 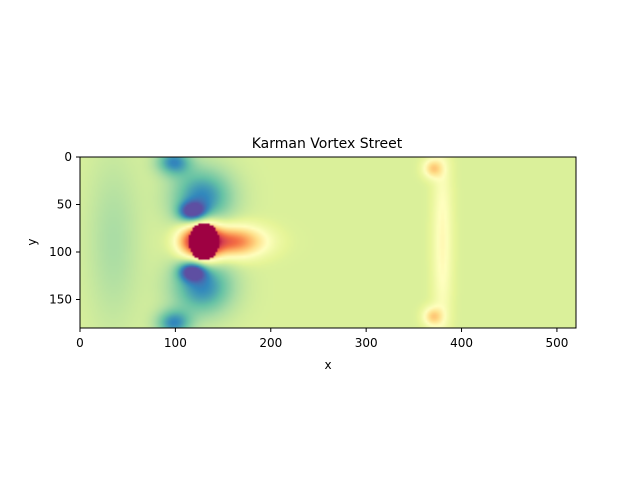 I want to click on chart-title: Karman Vortex Street, so click(x=327, y=144).